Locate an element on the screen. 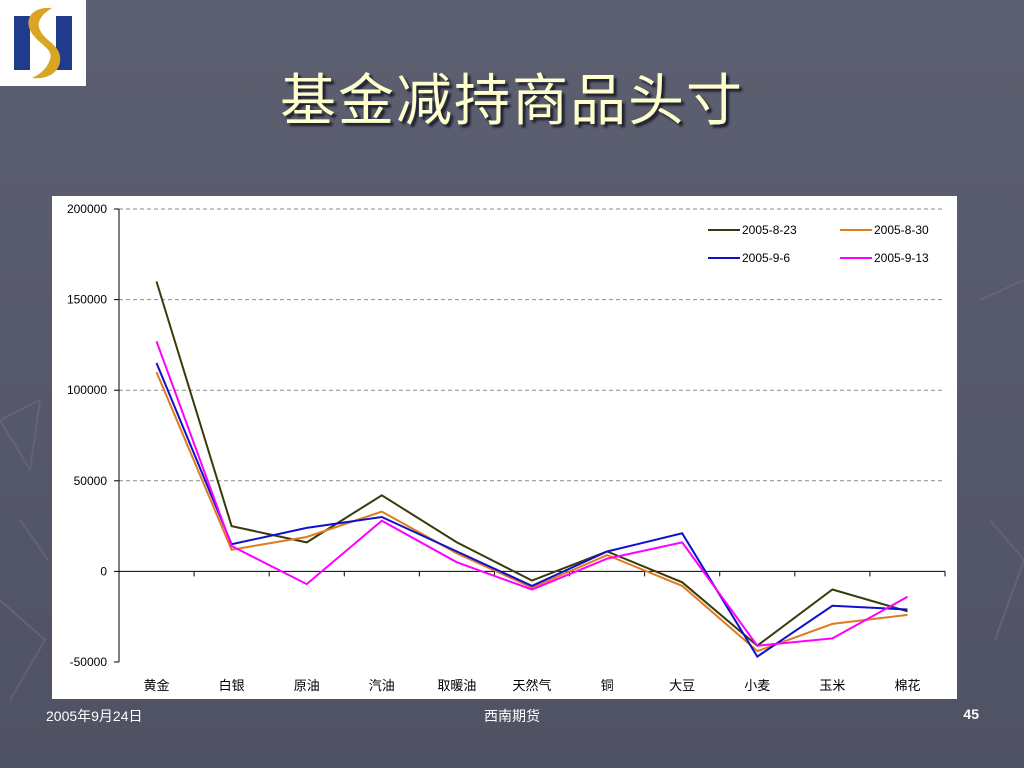 The height and width of the screenshot is (768, 1024). legend-label: 2005-9-13 is located at coordinates (901, 258).